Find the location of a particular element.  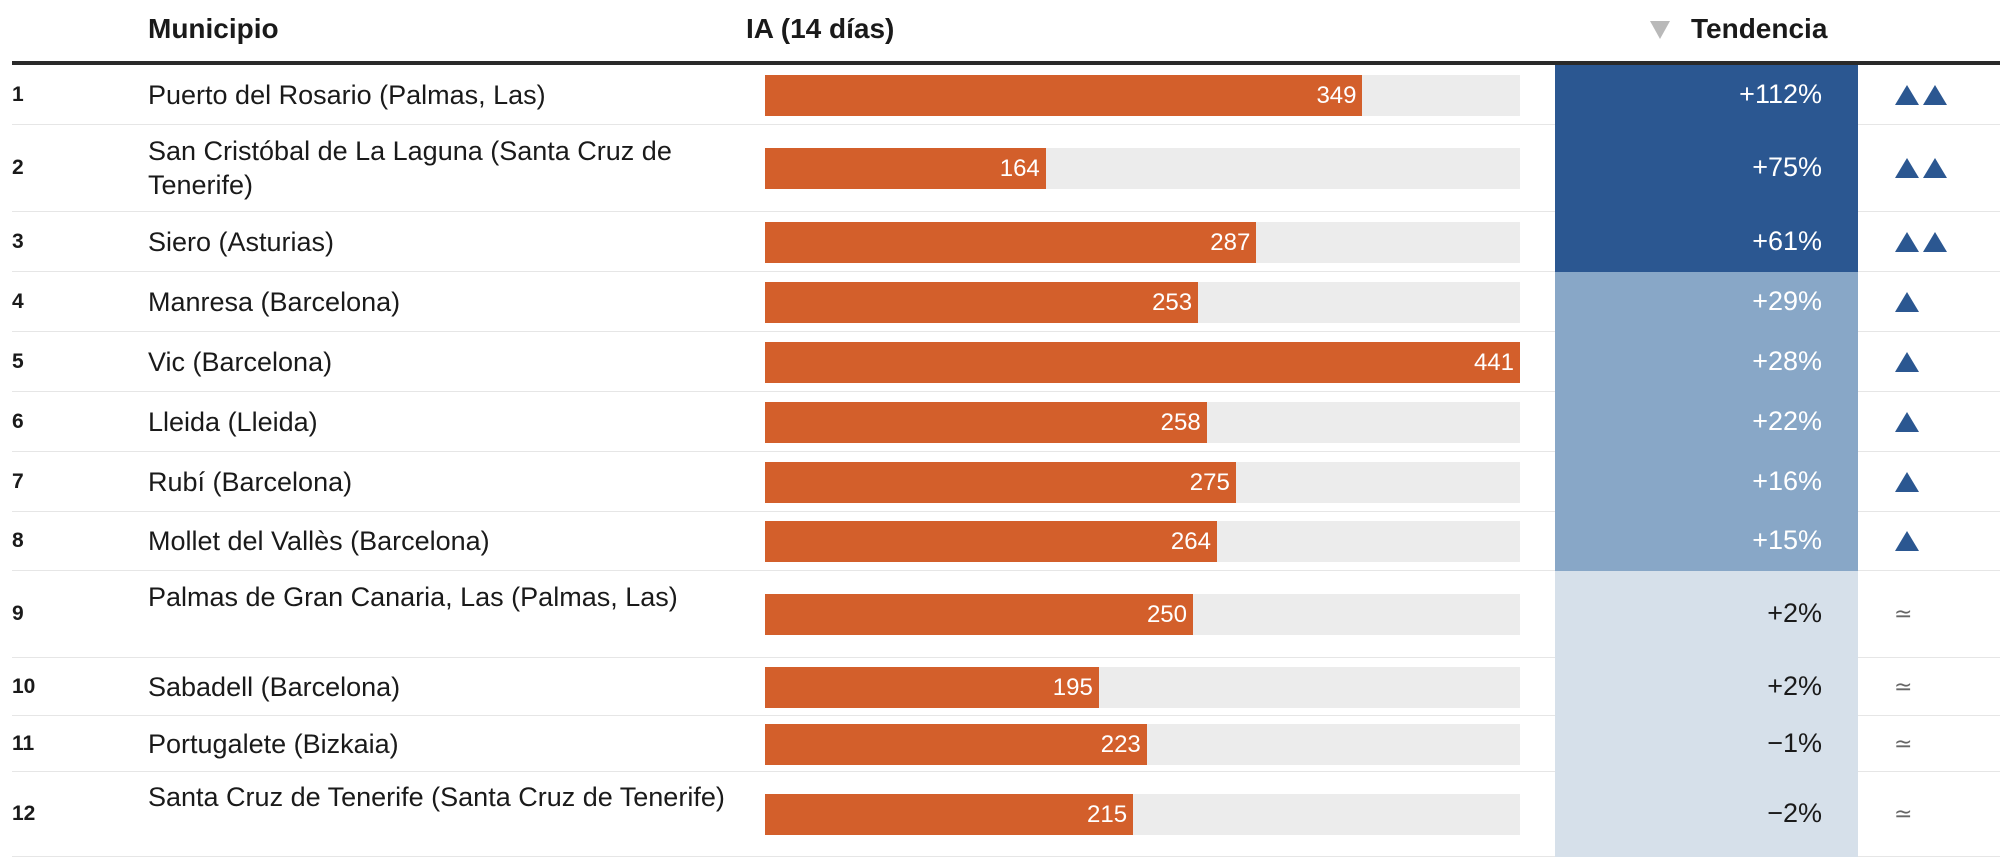

ia-value-label: 164 is located at coordinates (1019, 168).